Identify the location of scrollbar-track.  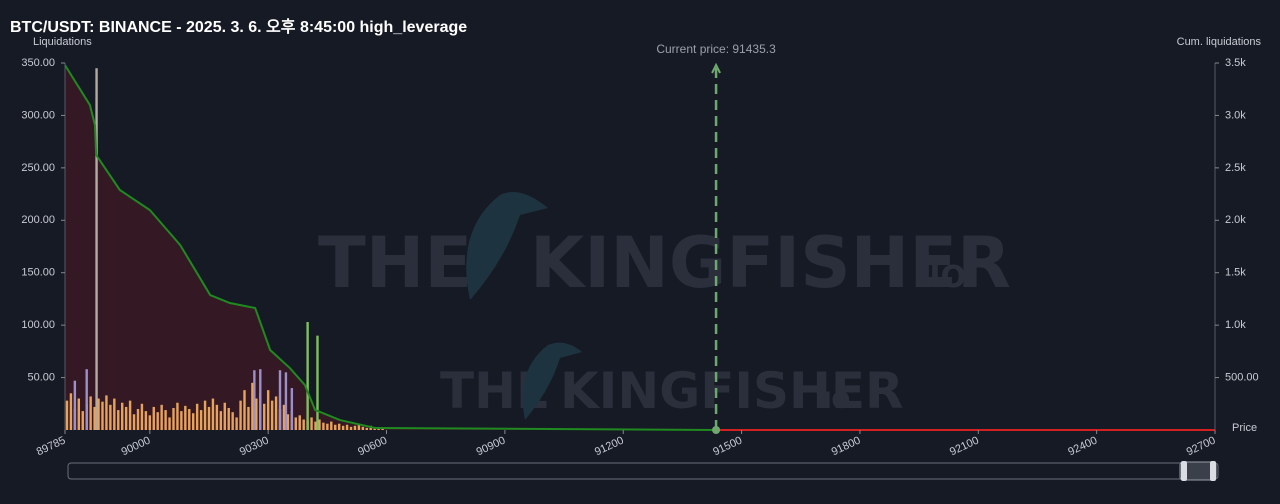
(643, 471).